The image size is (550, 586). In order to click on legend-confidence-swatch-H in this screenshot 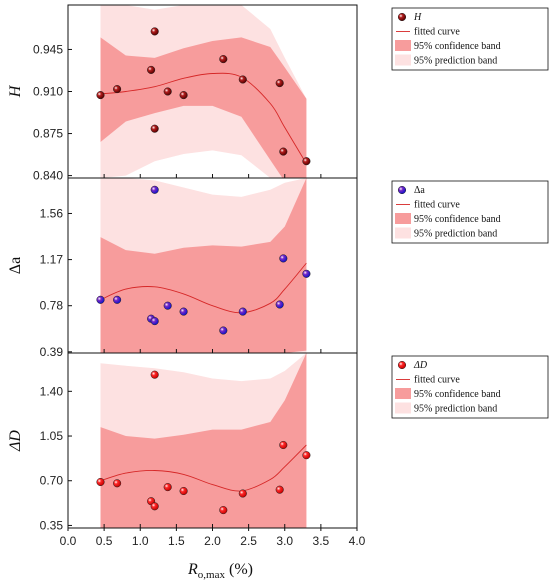, I will do `click(403, 45)`.